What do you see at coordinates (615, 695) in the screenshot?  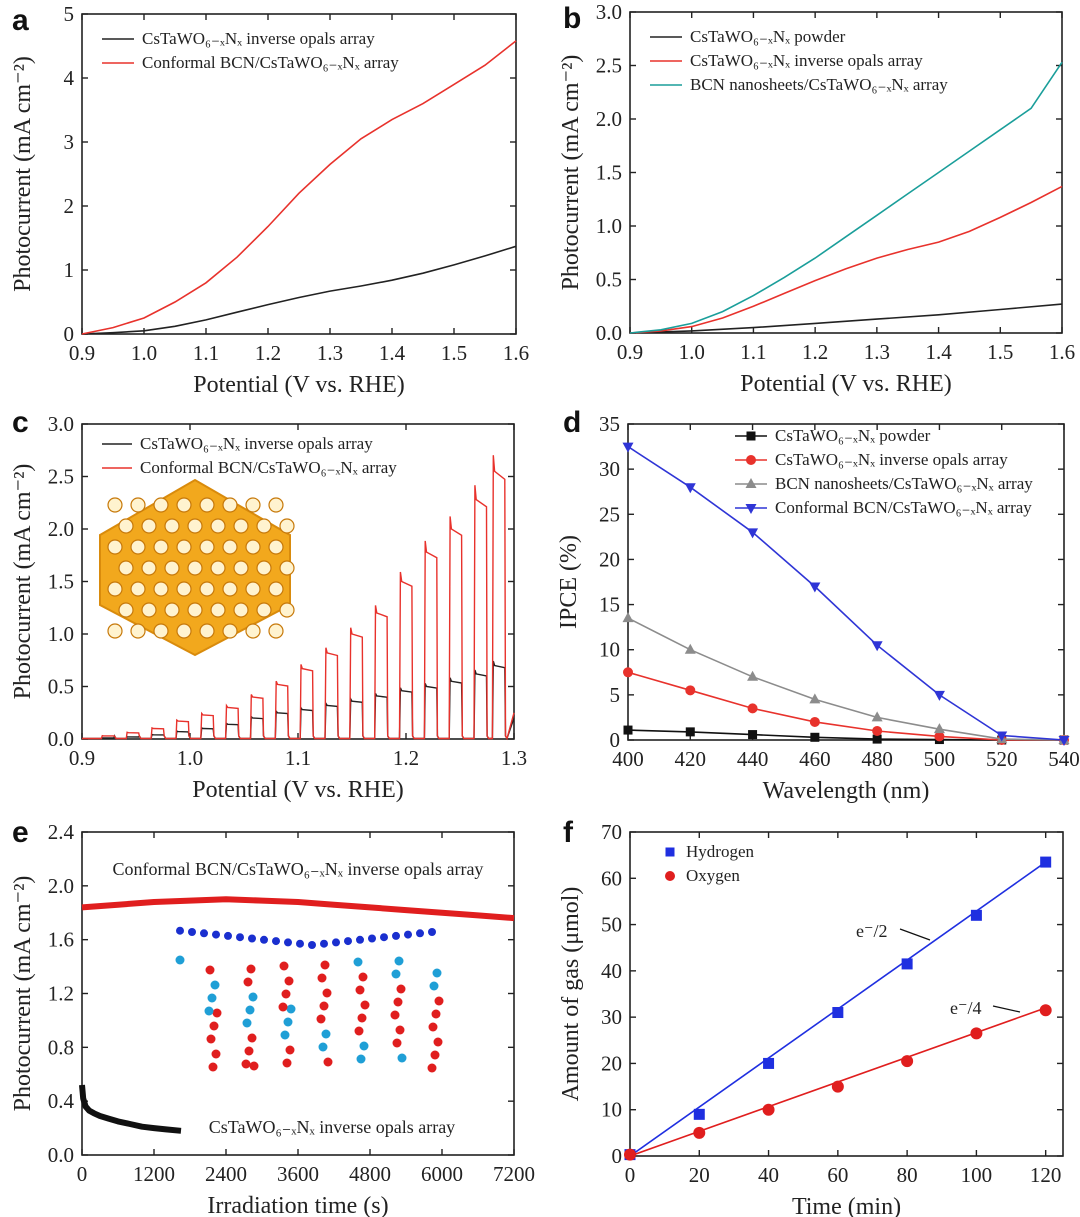 I see `y-tick-label: 5` at bounding box center [615, 695].